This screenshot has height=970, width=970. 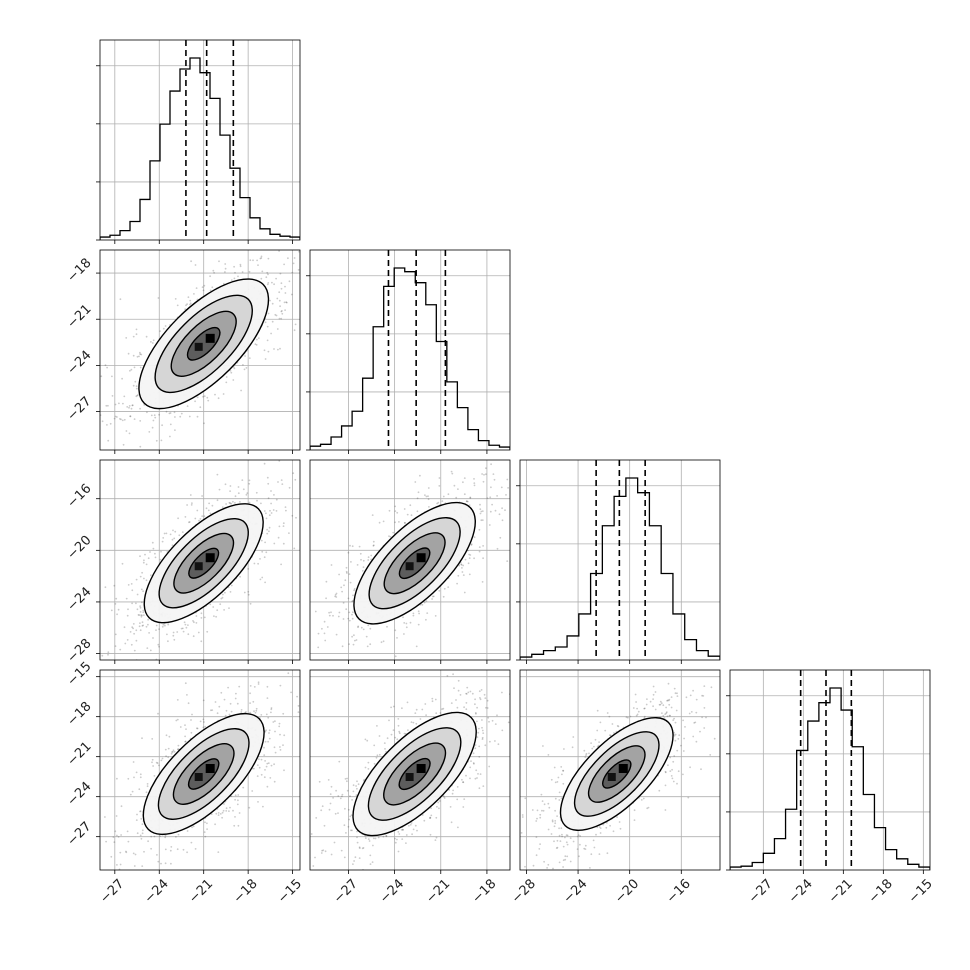 What do you see at coordinates (80, 548) in the screenshot?
I see `y-tick-label: −20` at bounding box center [80, 548].